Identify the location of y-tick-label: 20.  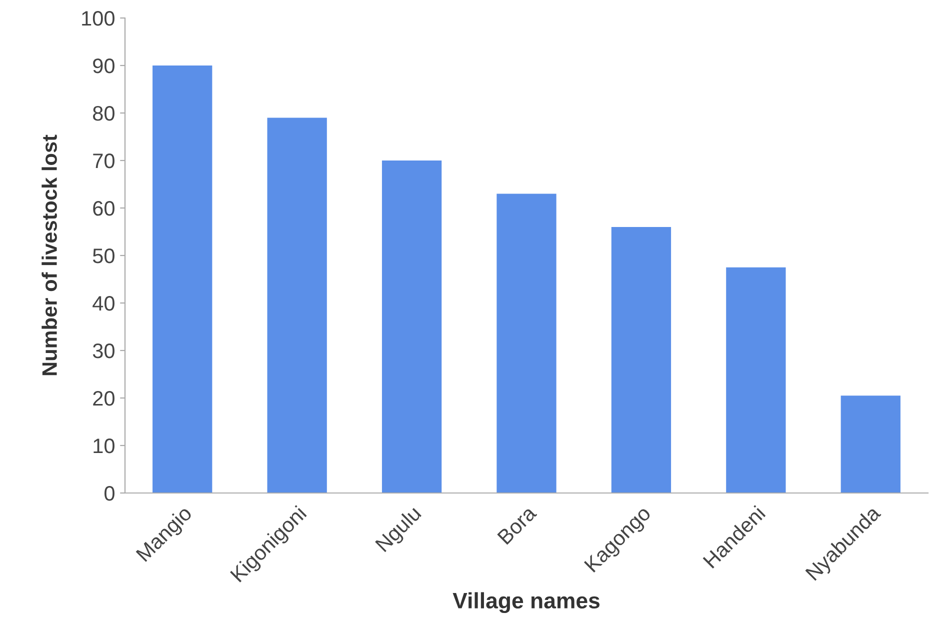
(103, 398).